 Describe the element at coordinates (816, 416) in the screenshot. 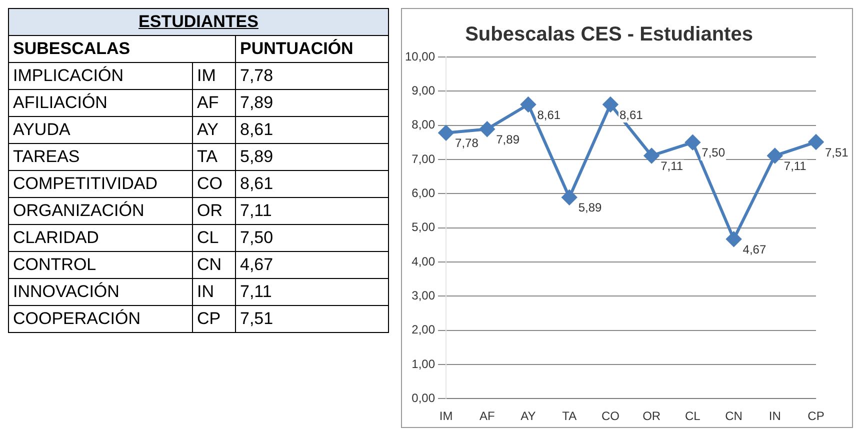

I see `x-tick-label: CP` at that location.